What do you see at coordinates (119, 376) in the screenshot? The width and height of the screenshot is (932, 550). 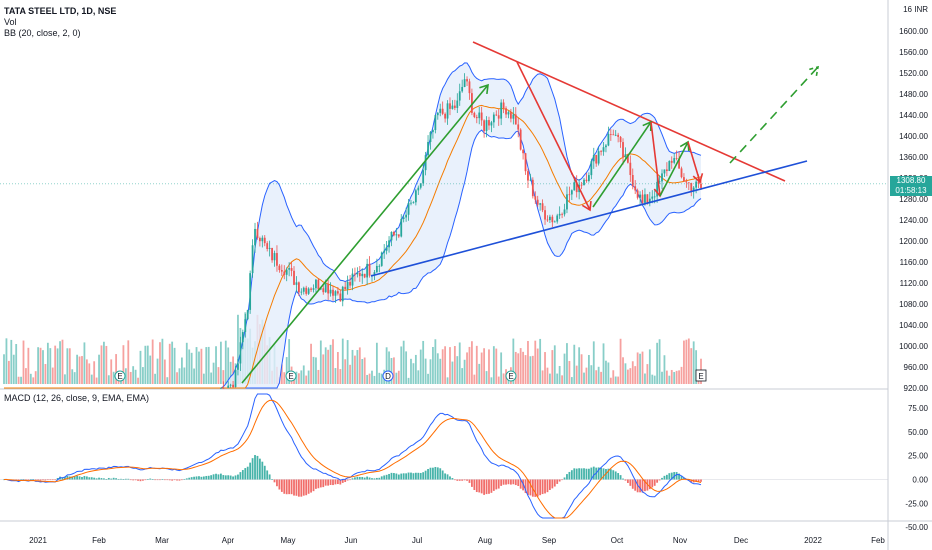 I see `earnings-marker-label: E` at bounding box center [119, 376].